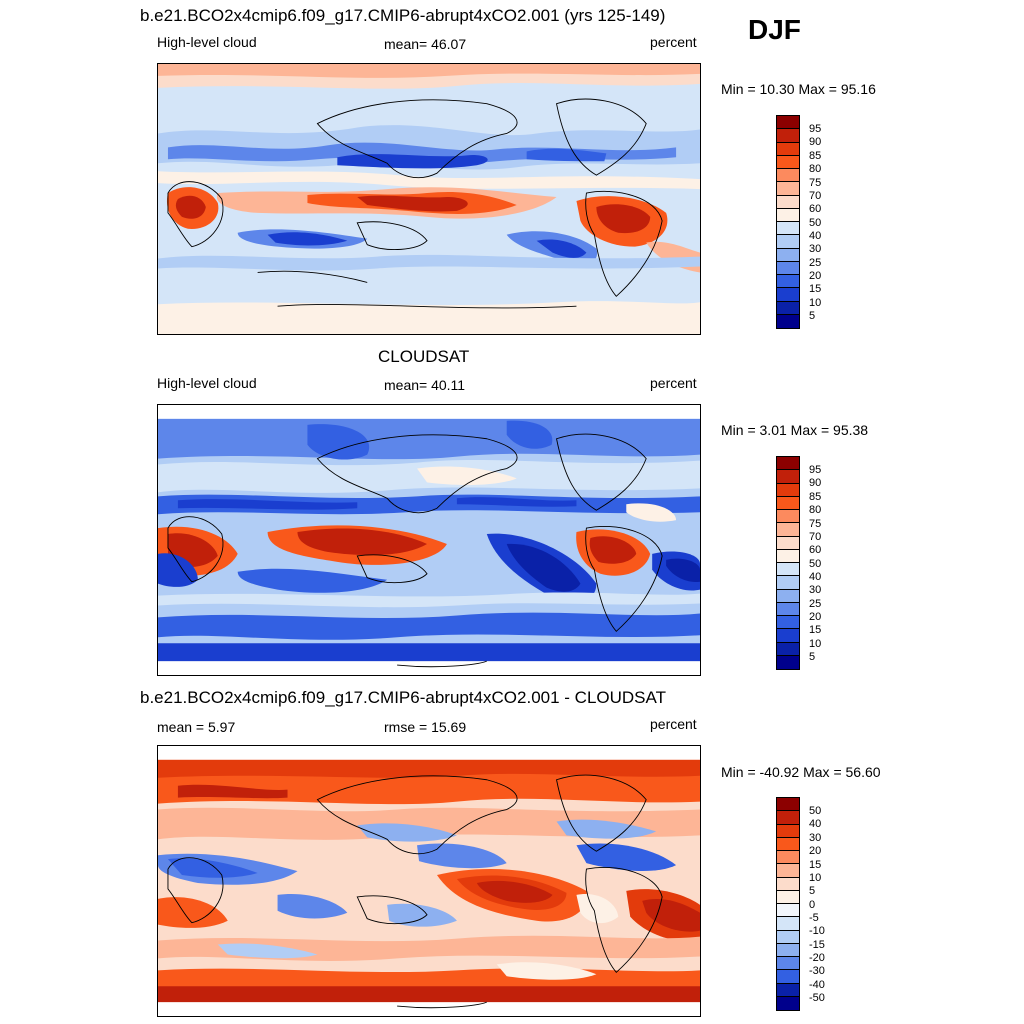  I want to click on panel-1-map, so click(429, 199).